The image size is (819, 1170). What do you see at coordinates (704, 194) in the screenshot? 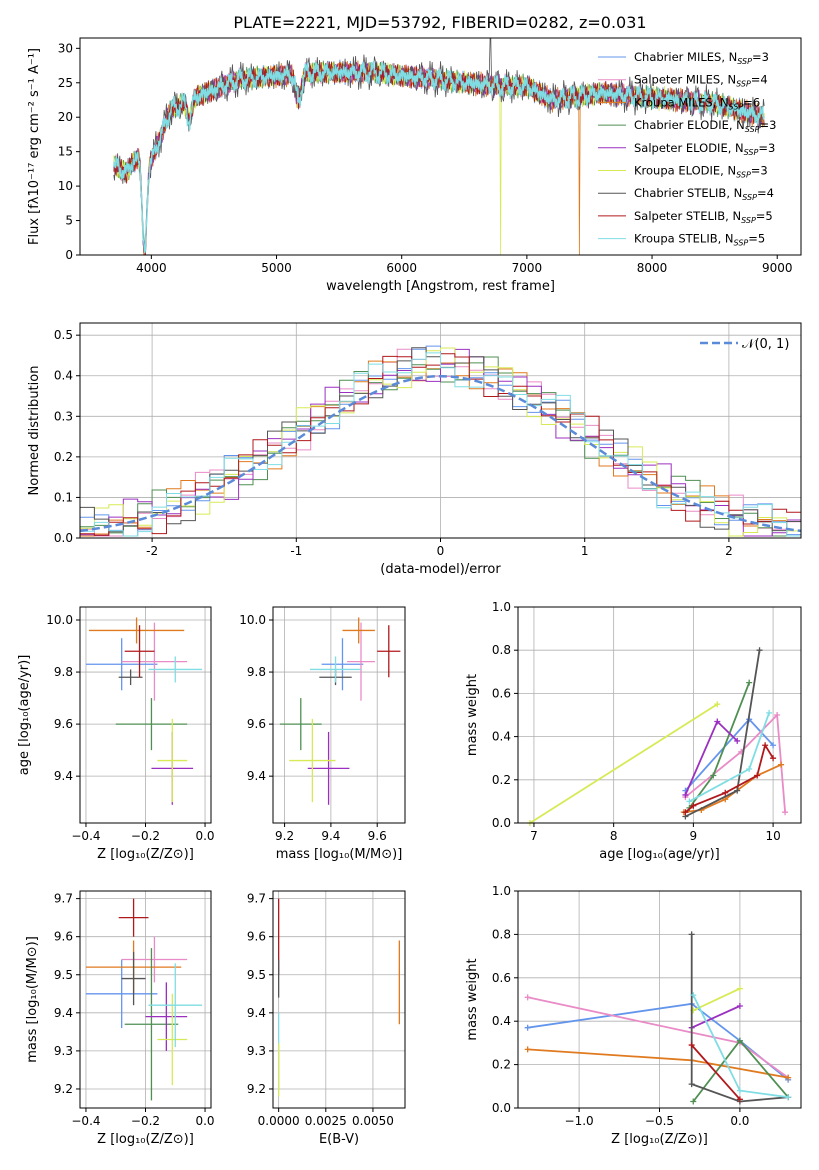
I see `legend-label: Chabrier STELIB, NSSP=4` at bounding box center [704, 194].